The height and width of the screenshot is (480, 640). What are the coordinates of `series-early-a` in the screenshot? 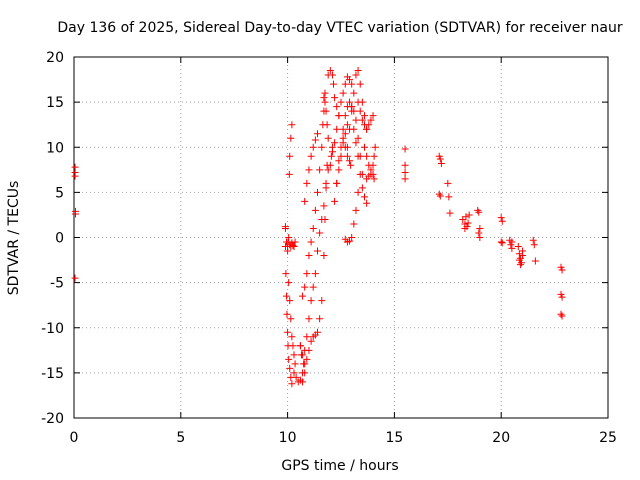 It's located at (75, 171).